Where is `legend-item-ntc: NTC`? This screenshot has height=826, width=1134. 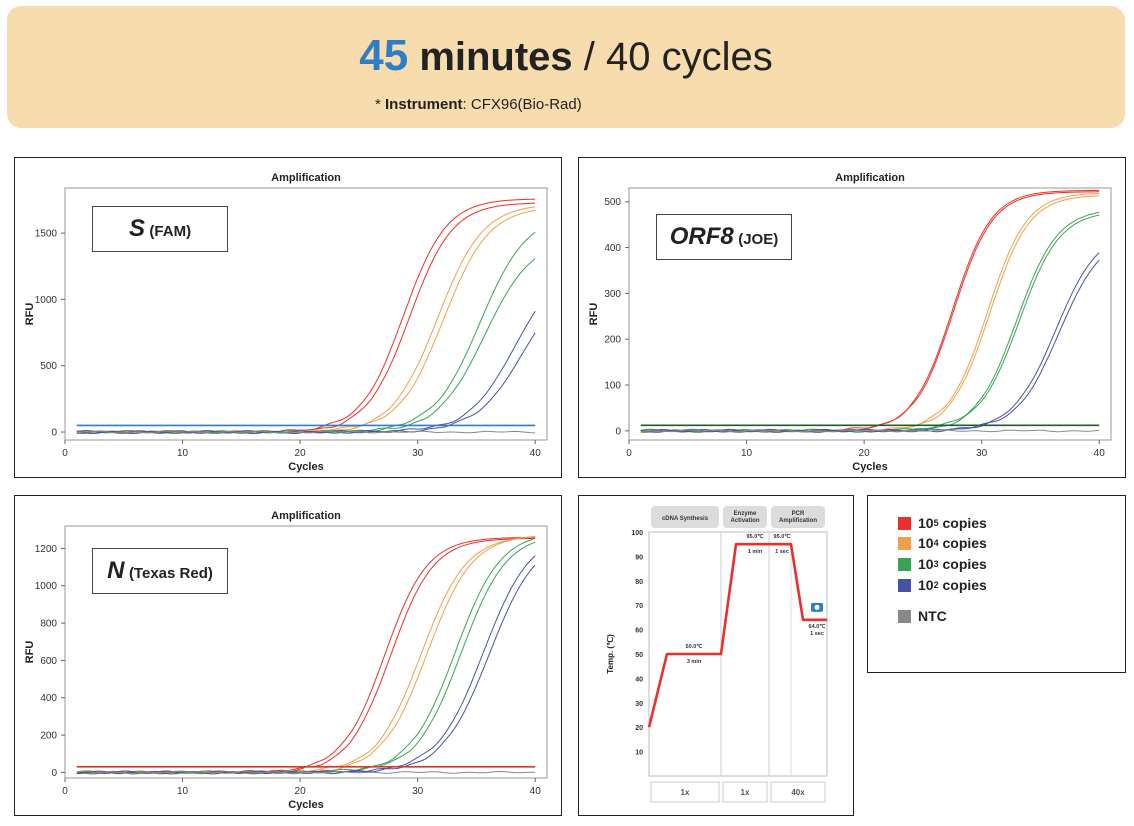 legend-item-ntc: NTC is located at coordinates (922, 616).